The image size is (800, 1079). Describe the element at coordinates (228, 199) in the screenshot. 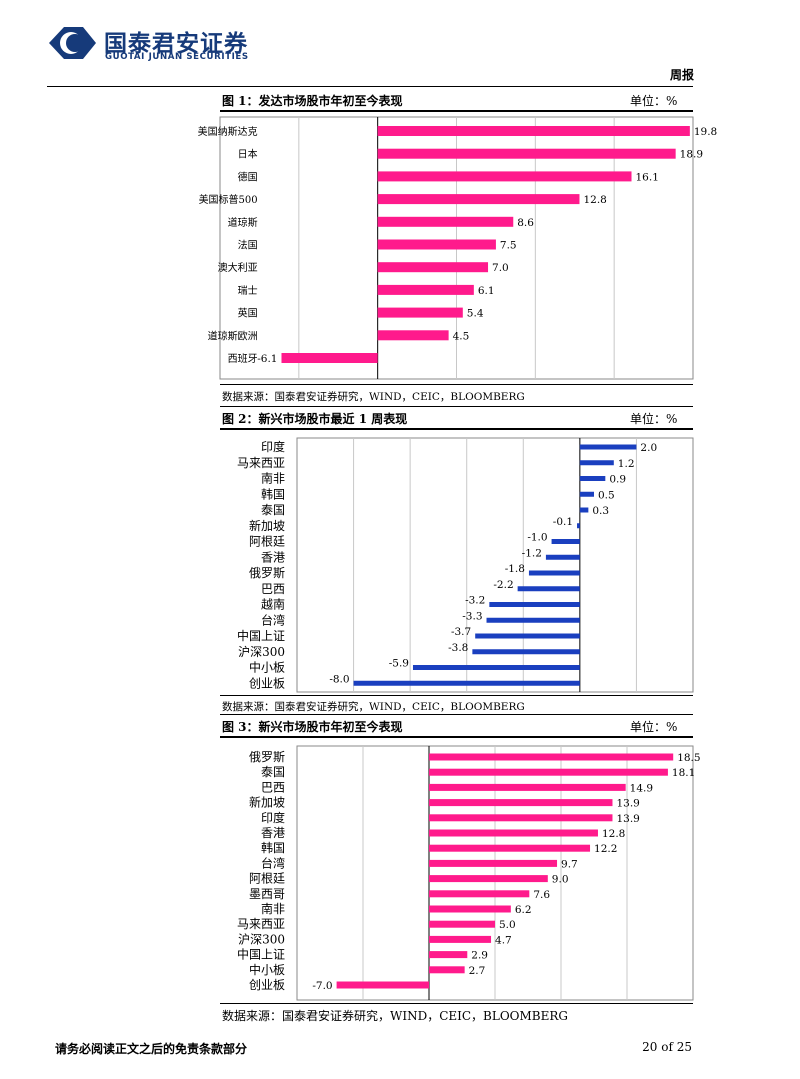

I see `chart-1-category-label: 美国标普500` at that location.